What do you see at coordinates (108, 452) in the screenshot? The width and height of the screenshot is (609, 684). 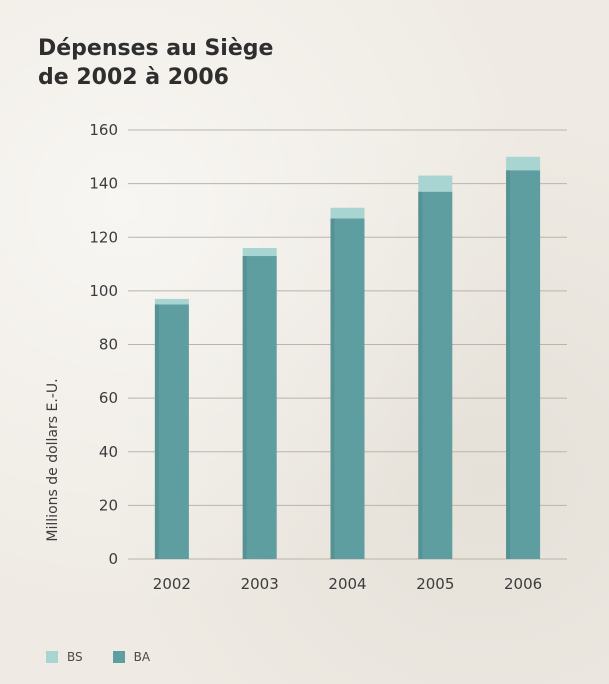 I see `y-tick-label: 40` at bounding box center [108, 452].